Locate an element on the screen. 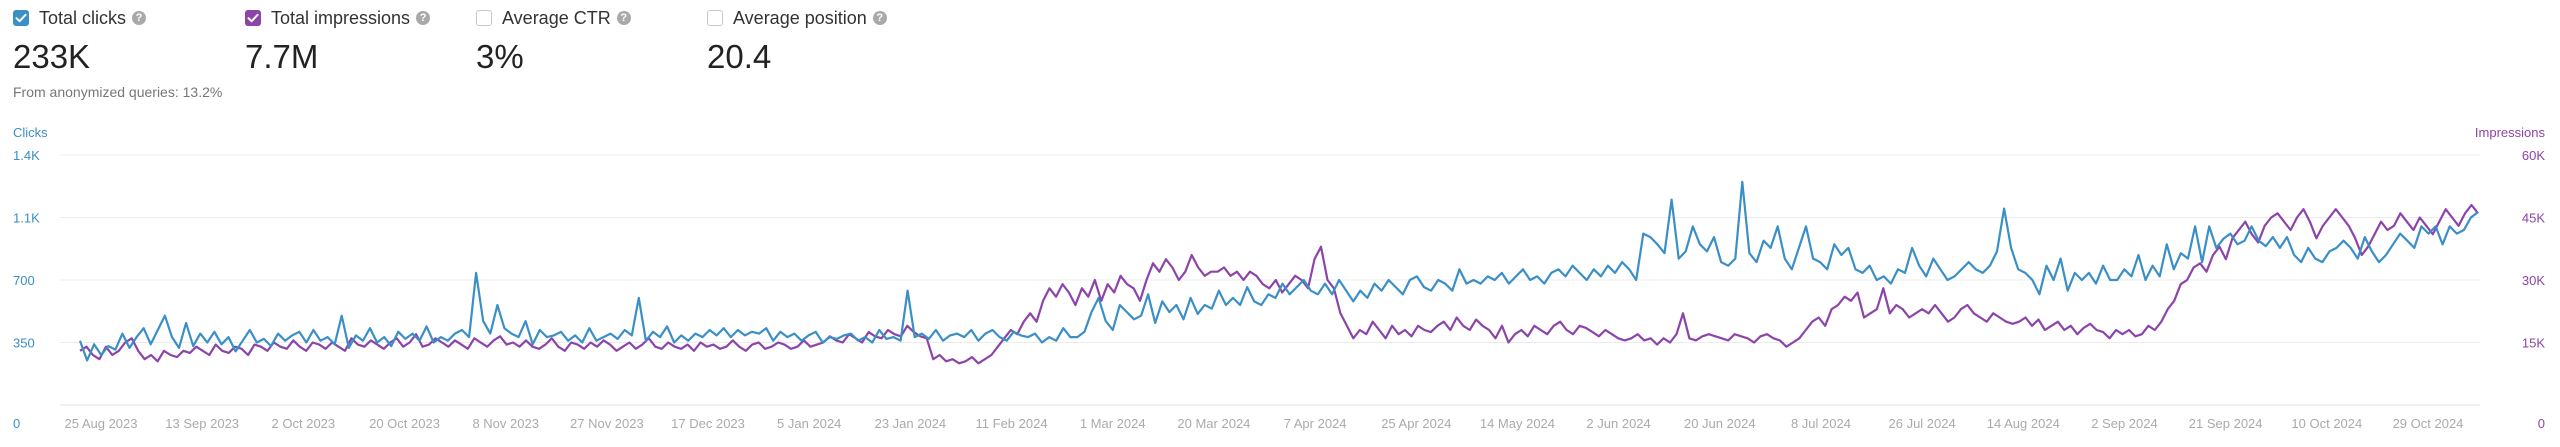 The width and height of the screenshot is (2560, 447). x-tick-label: 14 Aug 2024 is located at coordinates (2023, 423).